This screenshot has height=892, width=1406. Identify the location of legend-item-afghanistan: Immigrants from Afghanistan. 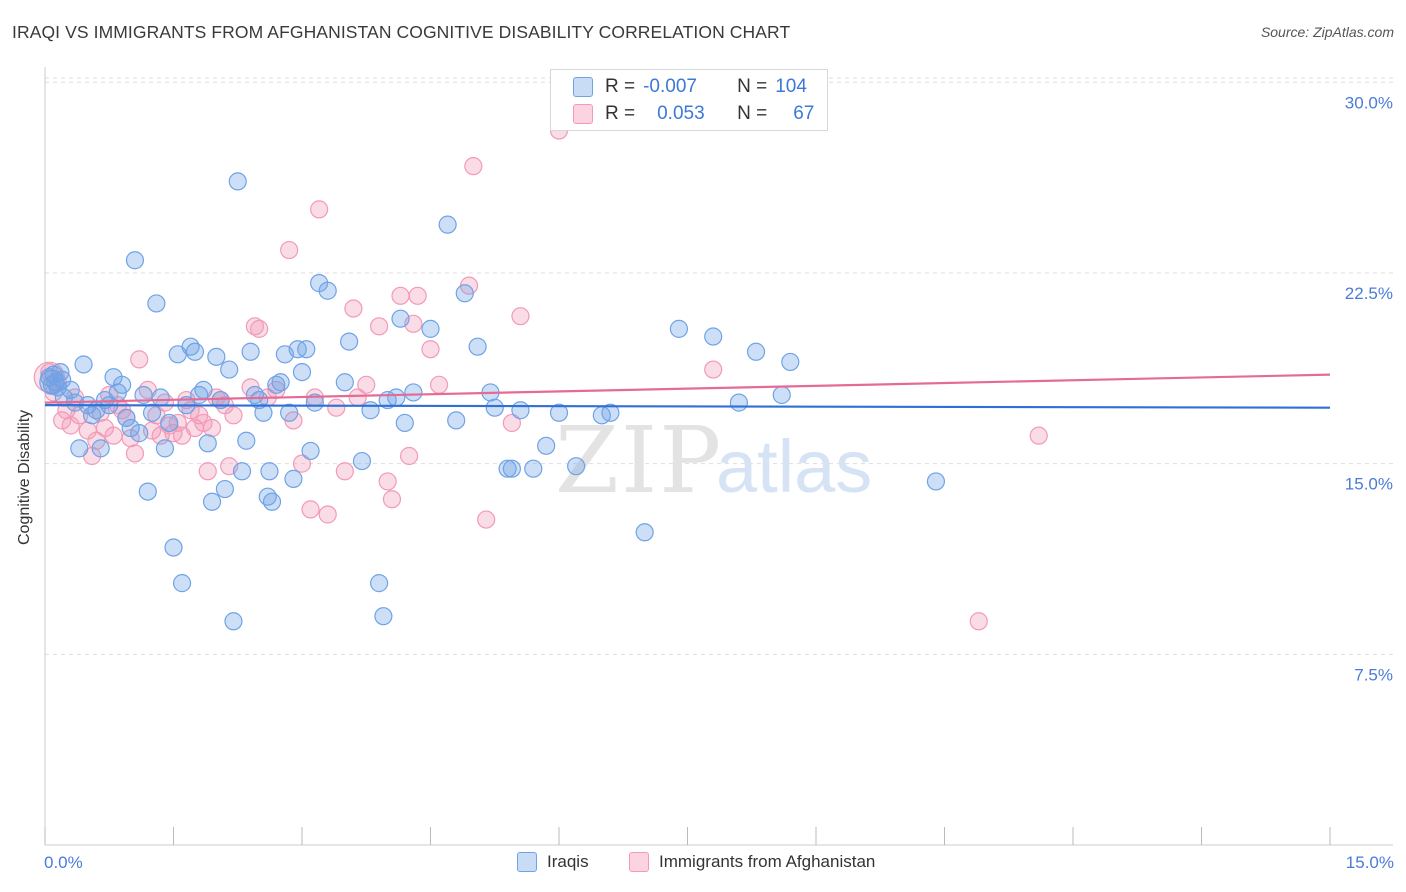
(752, 862).